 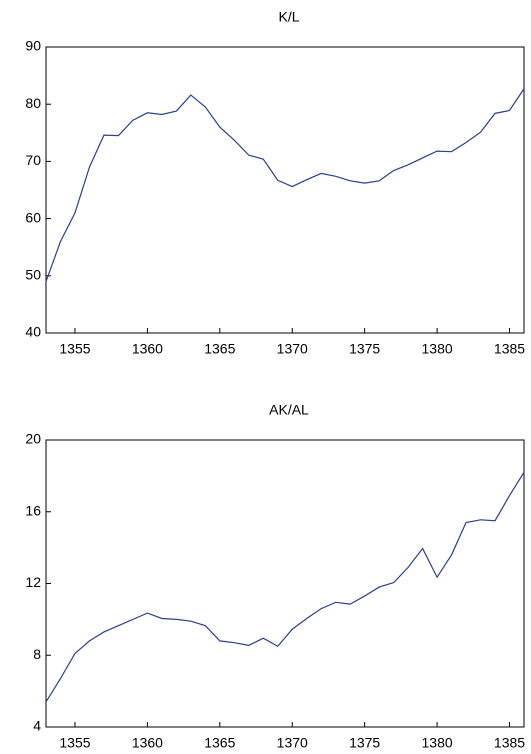 I want to click on y-tick-label: 4, so click(x=37, y=726).